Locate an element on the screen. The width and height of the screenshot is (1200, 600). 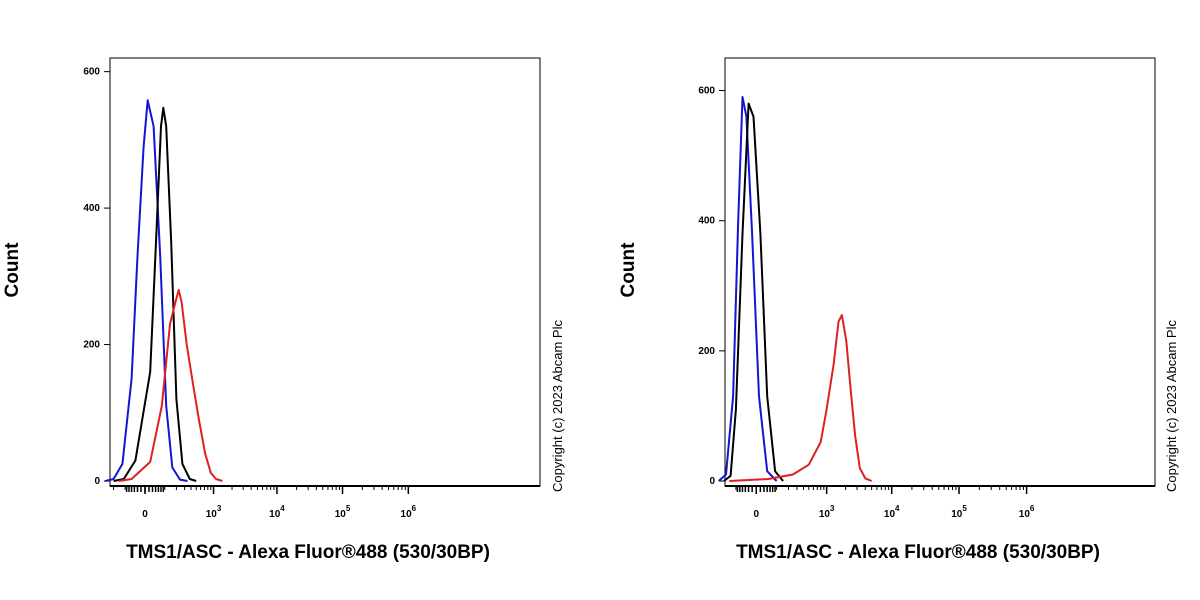
copyright-notice-left: Copyright (c) 2023 Abcam Plc is located at coordinates (557, 406).